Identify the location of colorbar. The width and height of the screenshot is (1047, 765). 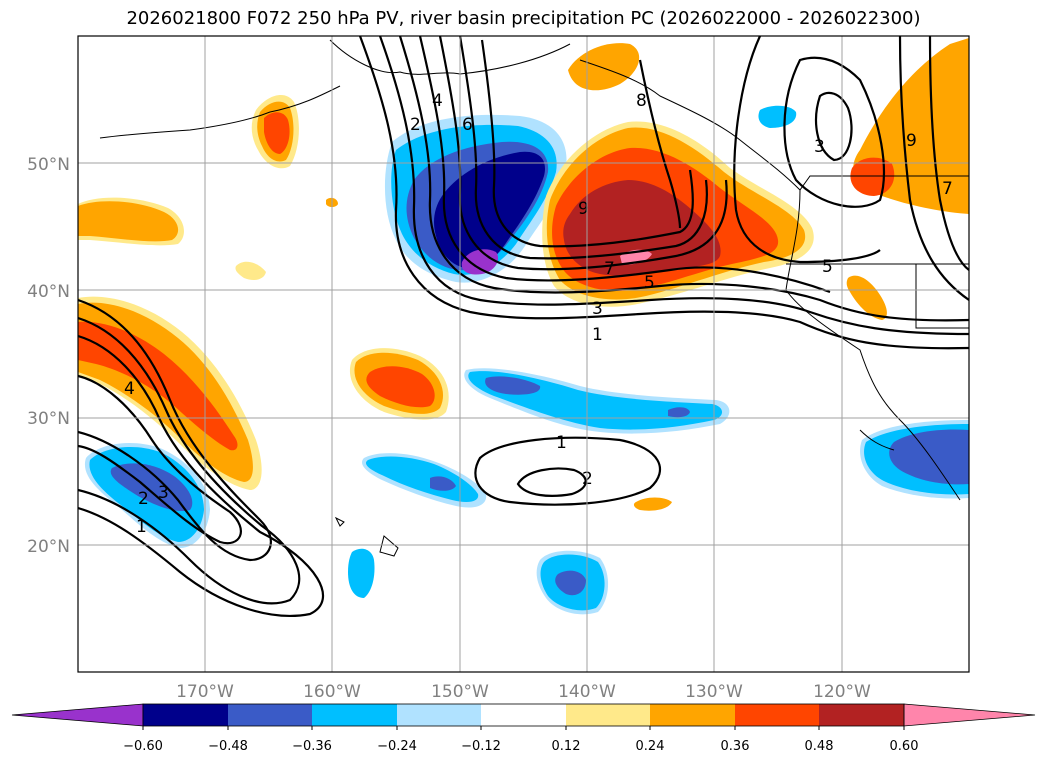
(523, 716).